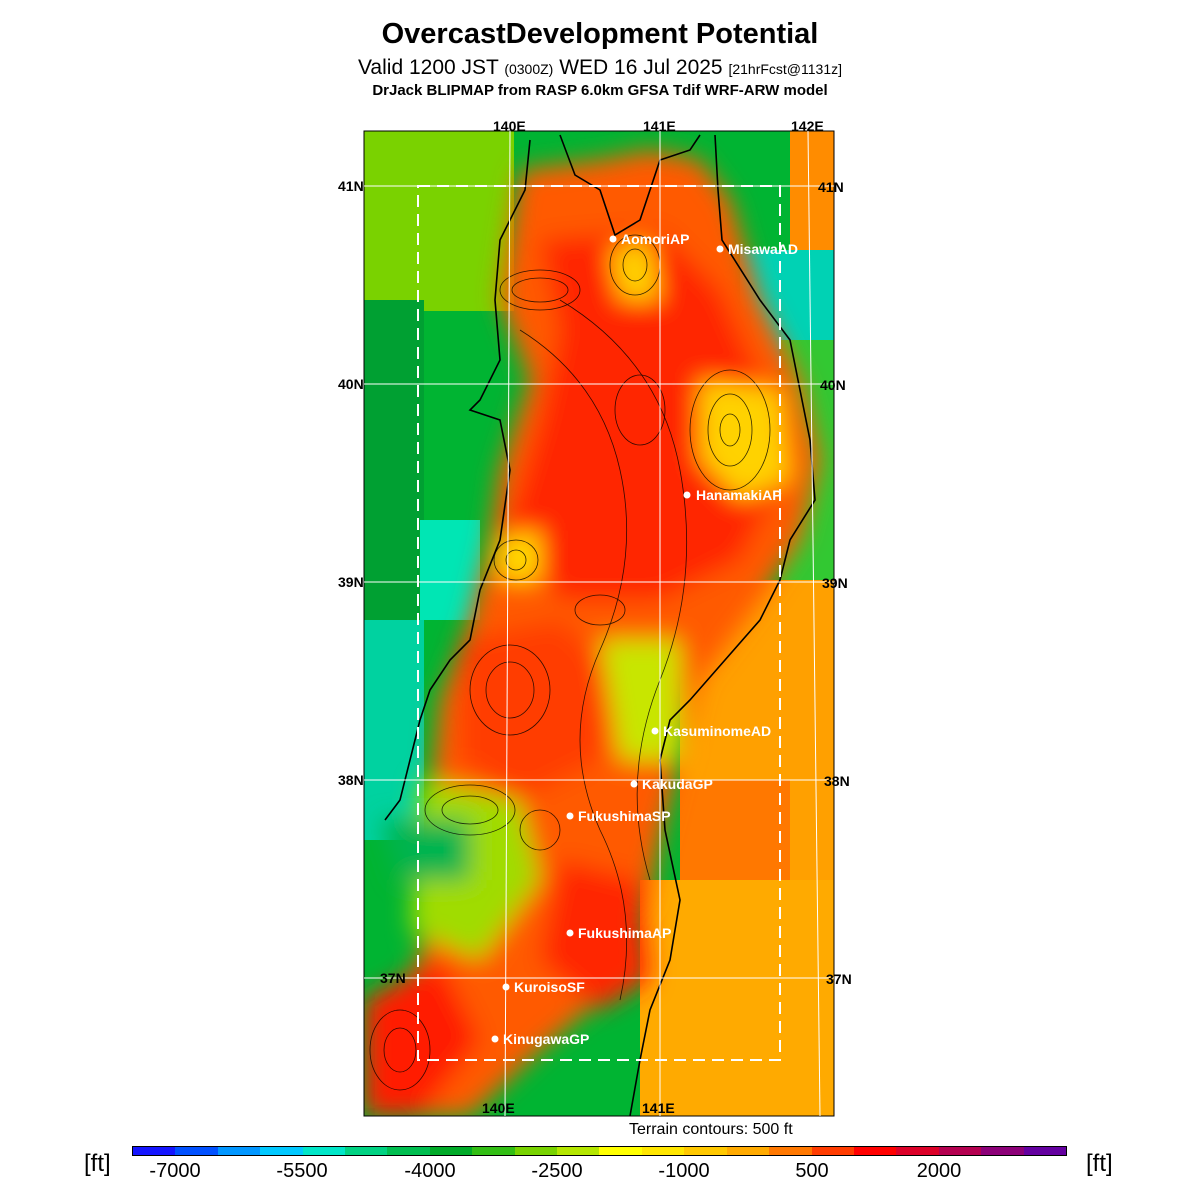 This screenshot has height=1200, width=1200. What do you see at coordinates (939, 1171) in the screenshot?
I see `colorbar-tick-label: 2000` at bounding box center [939, 1171].